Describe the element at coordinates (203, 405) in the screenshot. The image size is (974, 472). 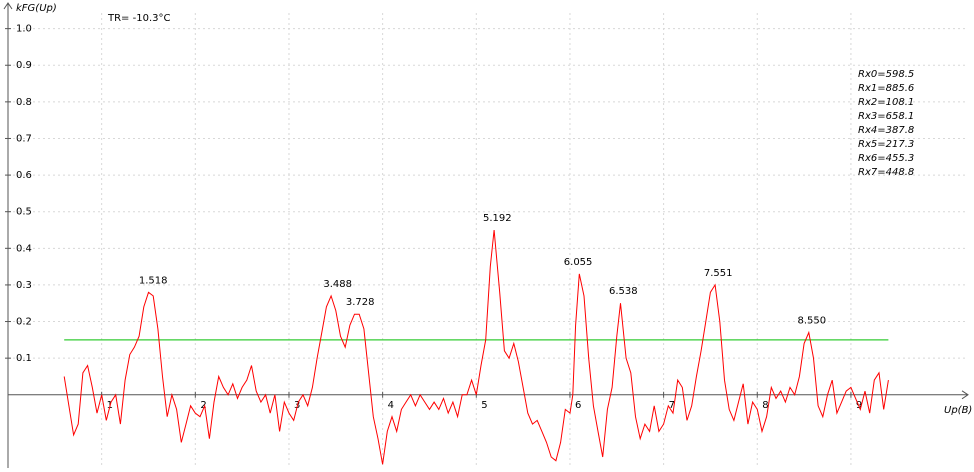
I see `x-tick-label: 2` at that location.